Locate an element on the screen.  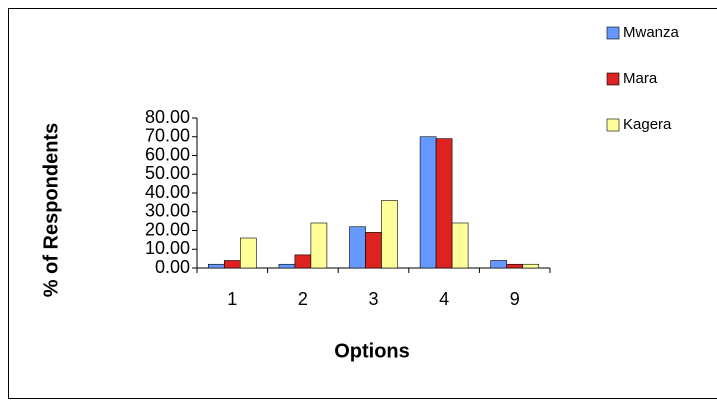
y-tick-label: 70.00 is located at coordinates (167, 136).